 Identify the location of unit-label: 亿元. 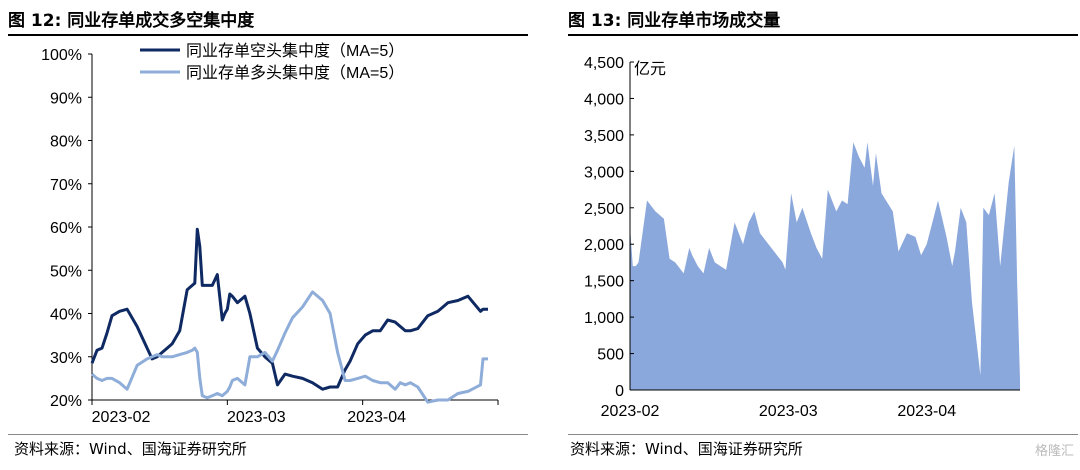
(650, 69).